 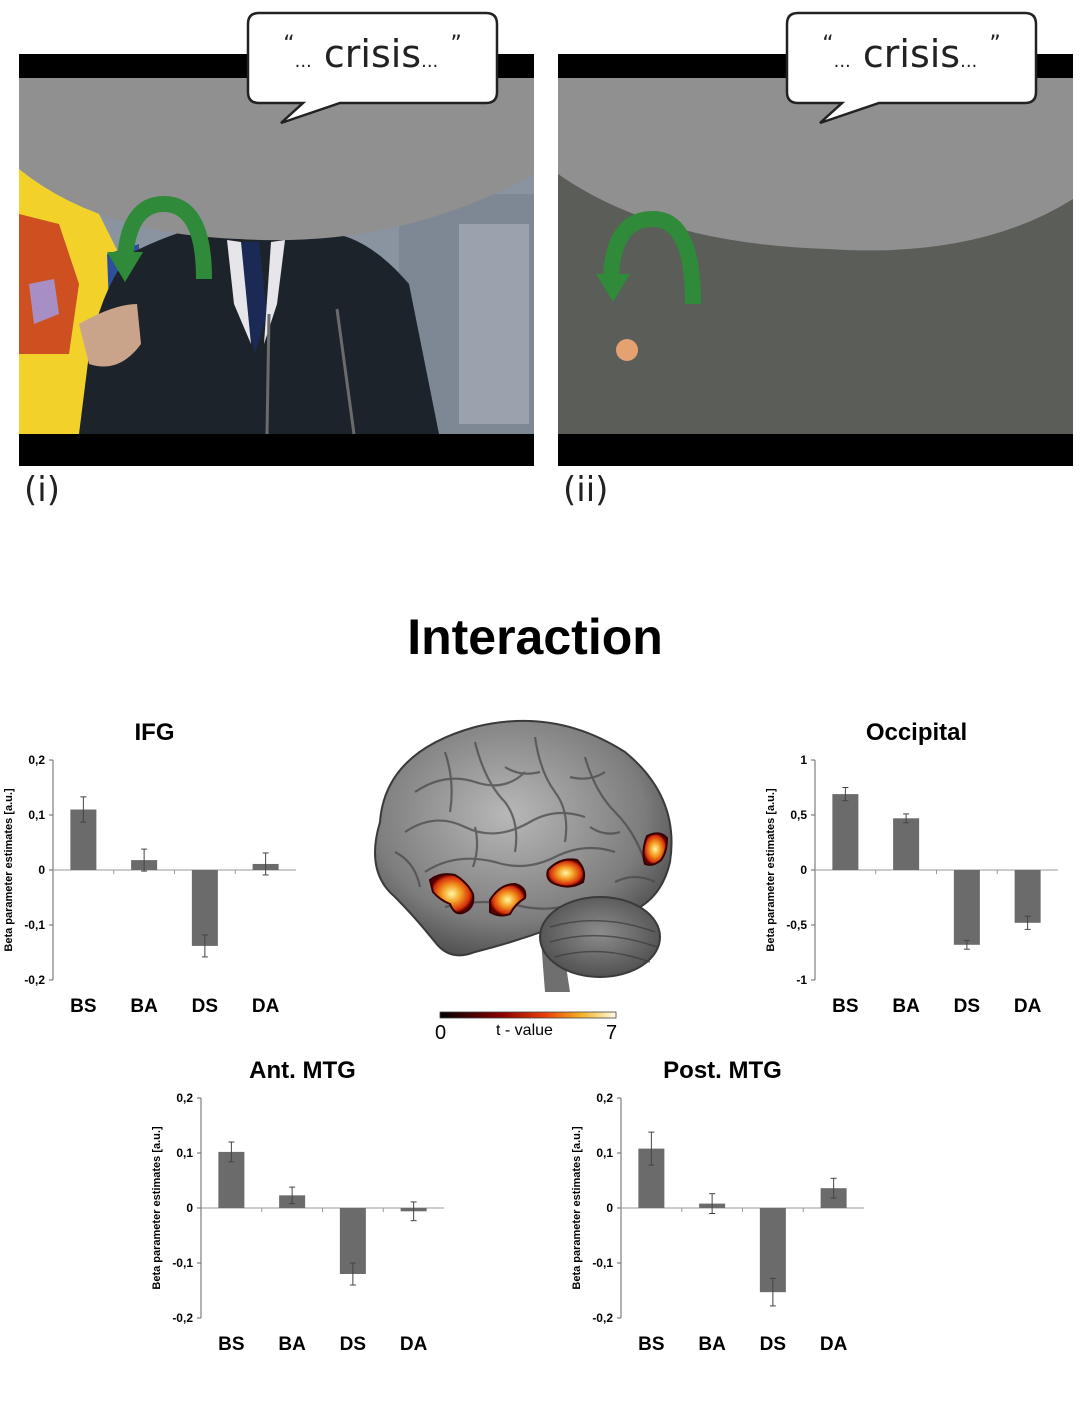 What do you see at coordinates (798, 815) in the screenshot?
I see `y-tick-label: 0,5` at bounding box center [798, 815].